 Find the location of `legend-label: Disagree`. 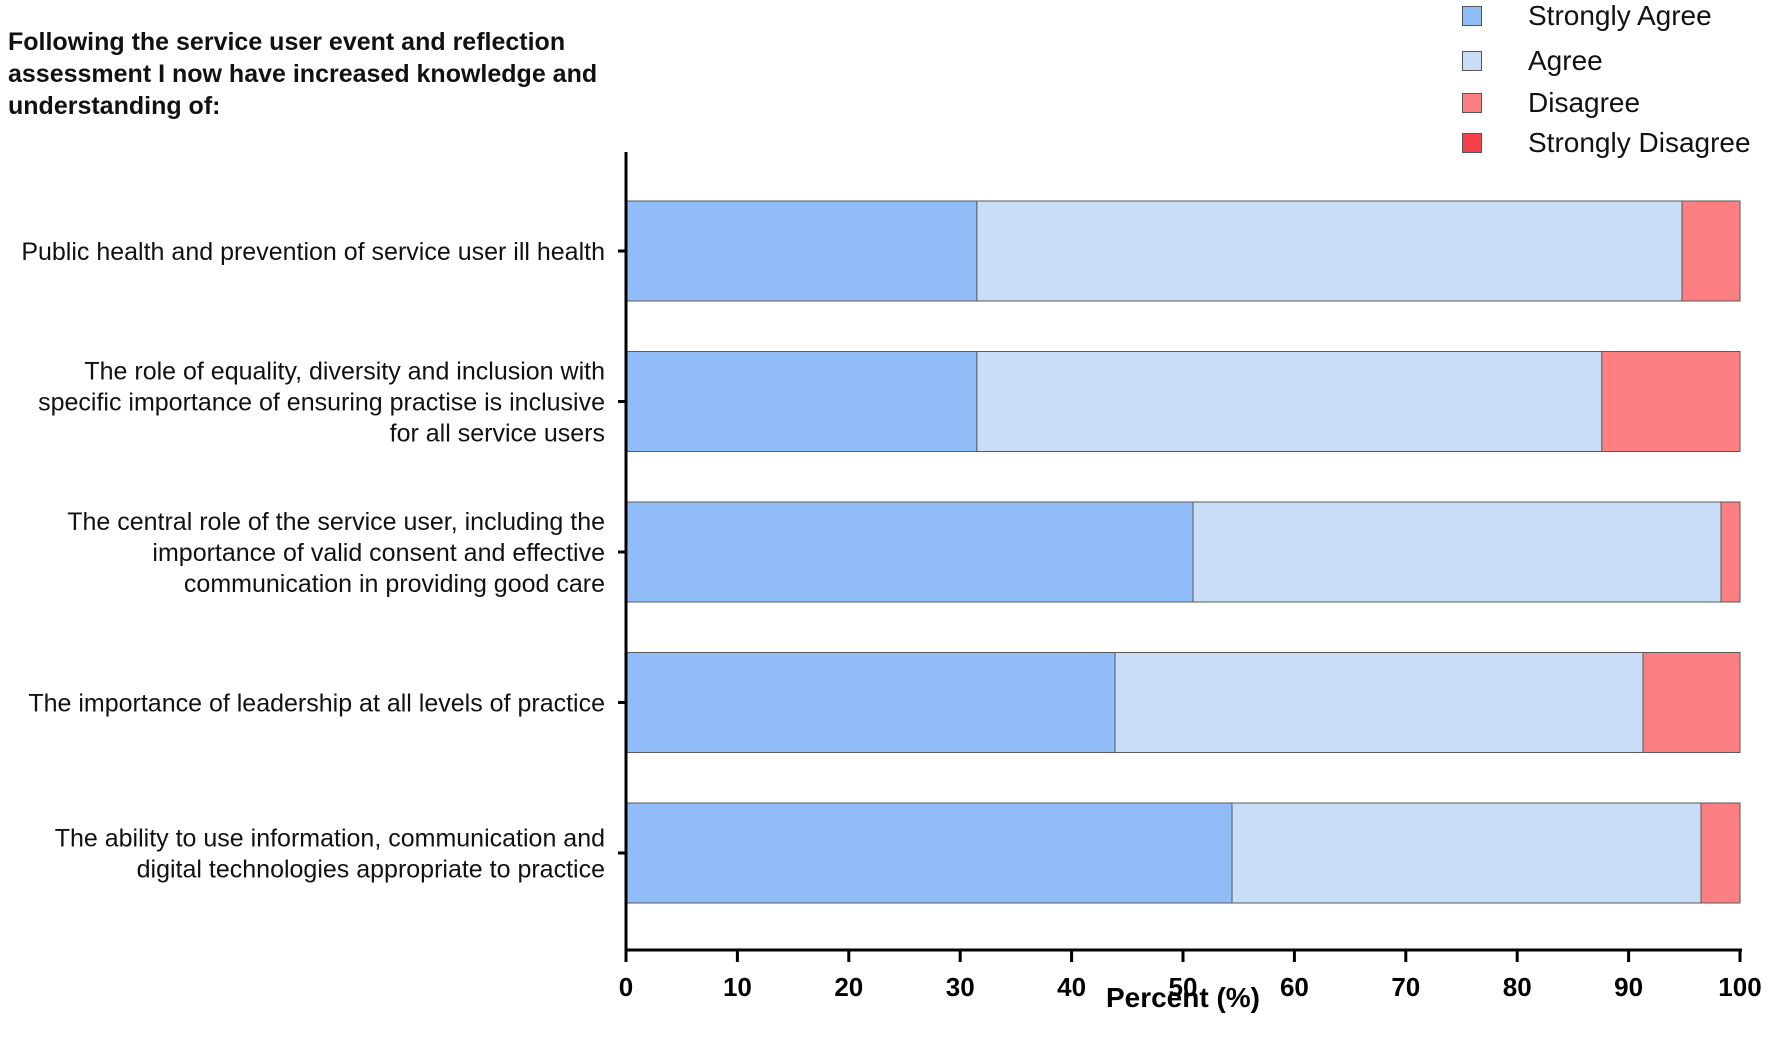

legend-label: Disagree is located at coordinates (1584, 102).